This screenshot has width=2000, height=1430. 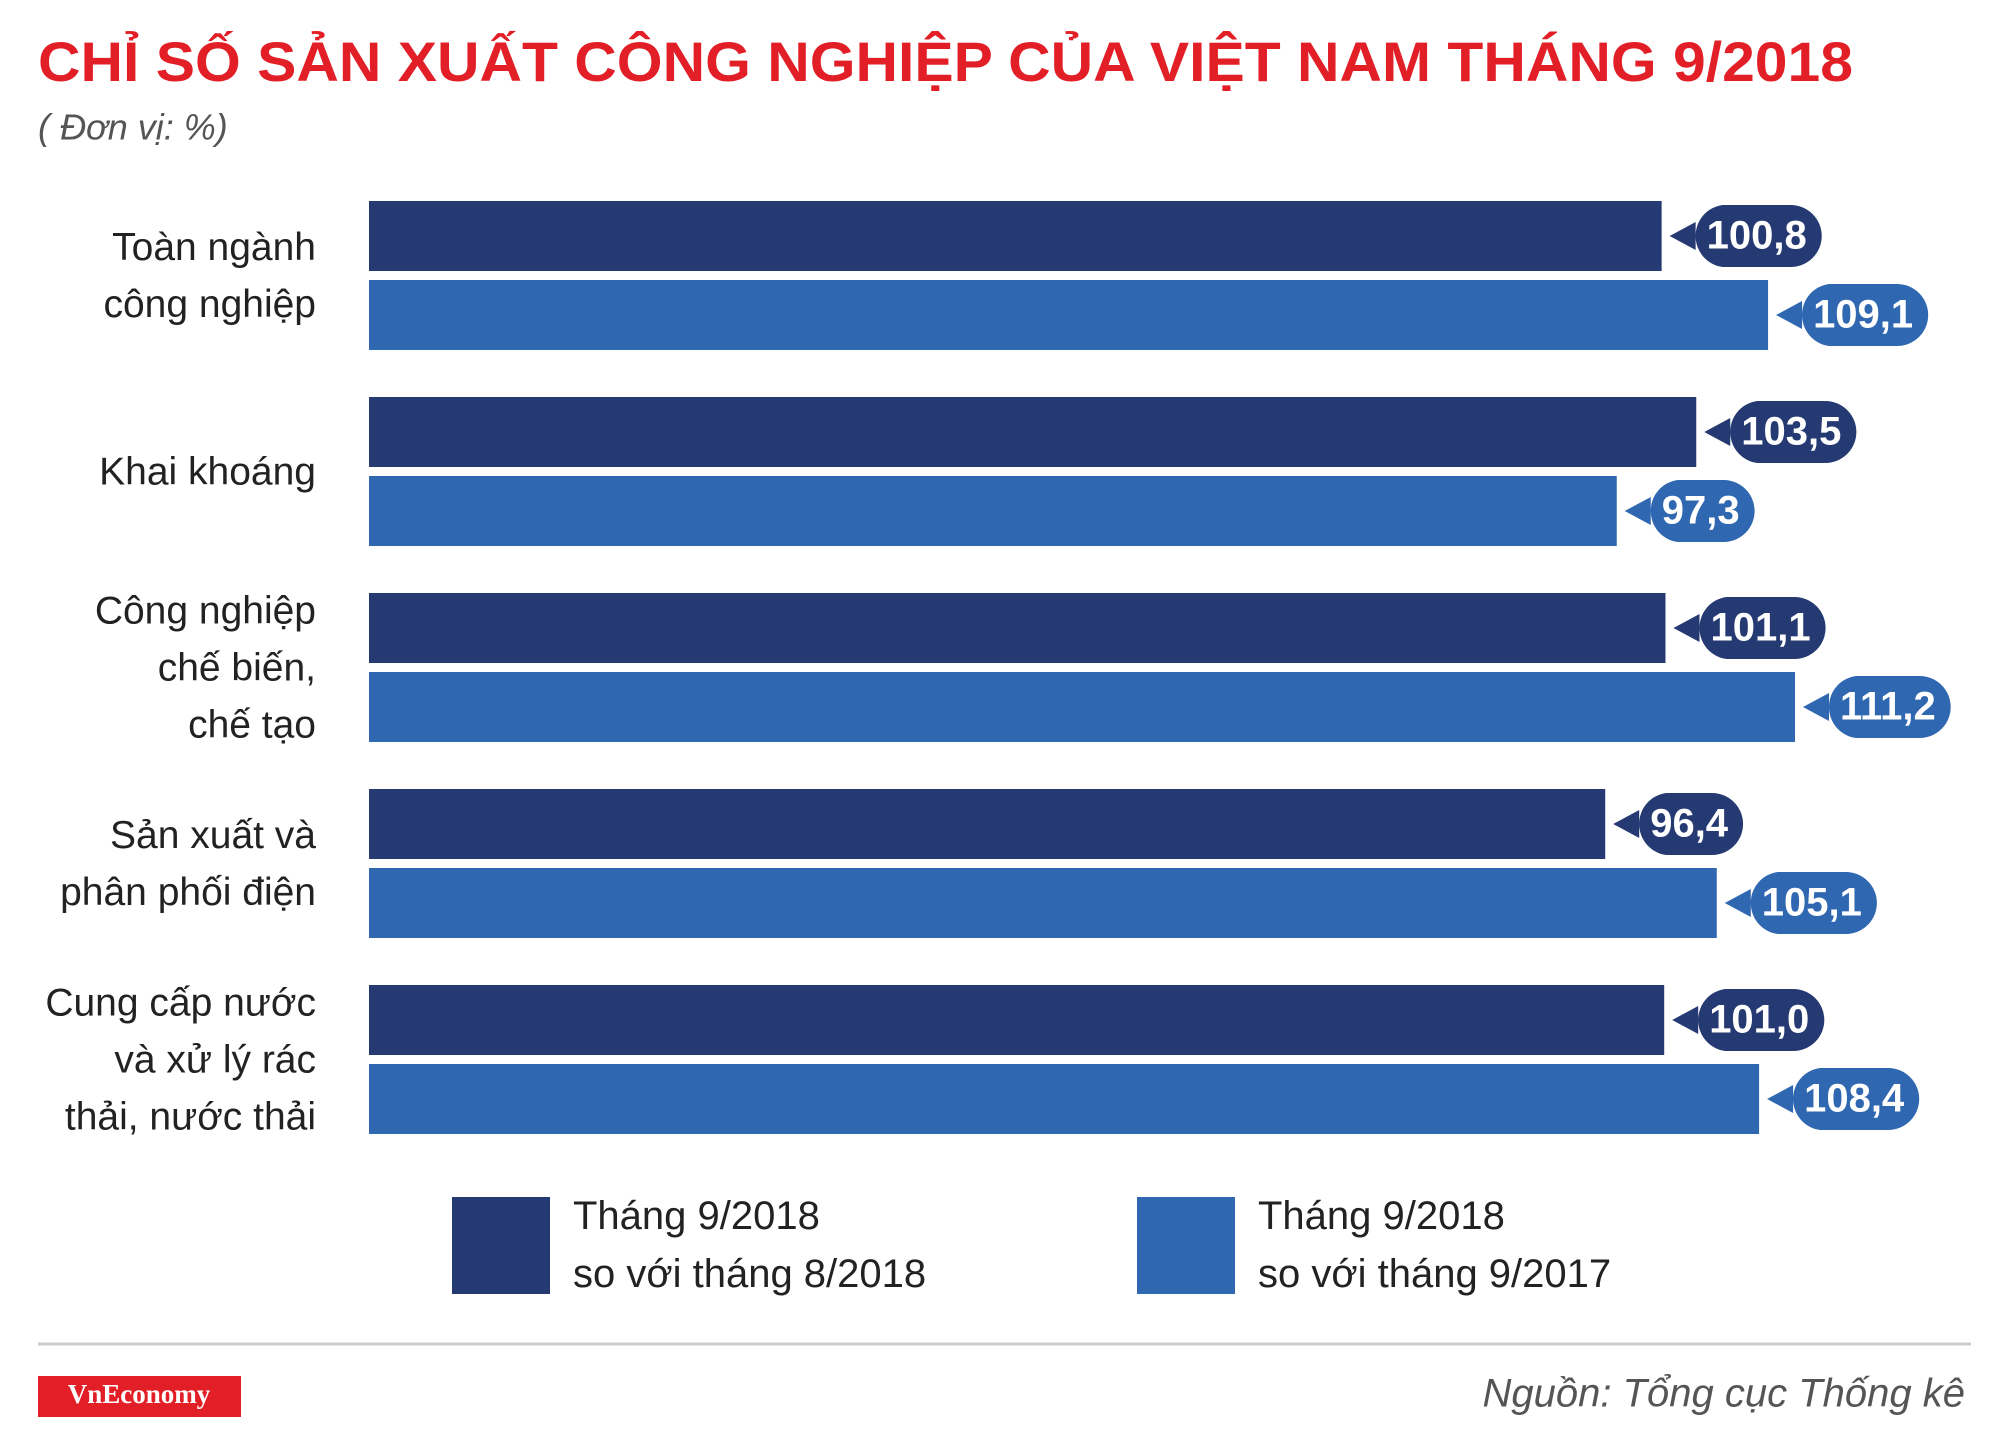 I want to click on value-label: 100,8, so click(x=1757, y=236).